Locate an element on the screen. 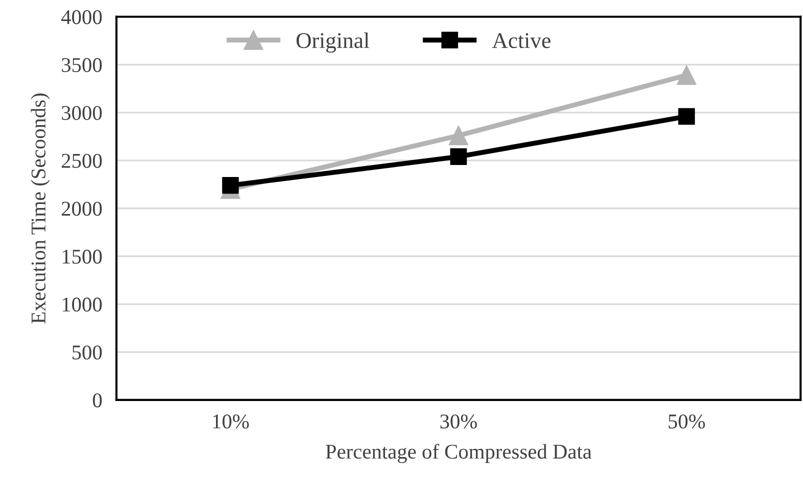  x-axis-title: Percentage of Compressed Data is located at coordinates (459, 454).